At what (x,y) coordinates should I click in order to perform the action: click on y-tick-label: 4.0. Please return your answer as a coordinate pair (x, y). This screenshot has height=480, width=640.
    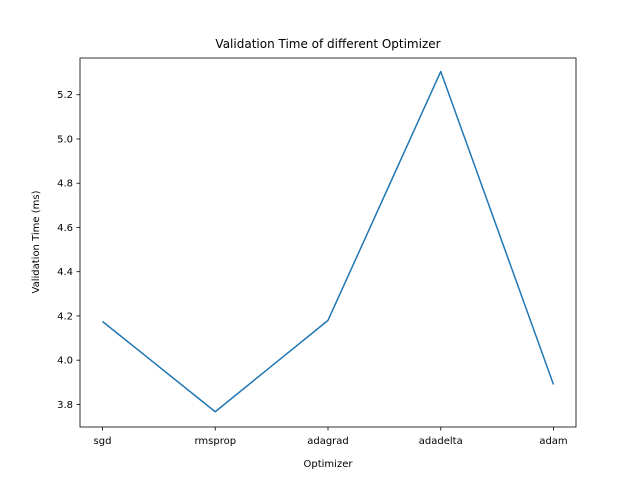
    Looking at the image, I should click on (65, 361).